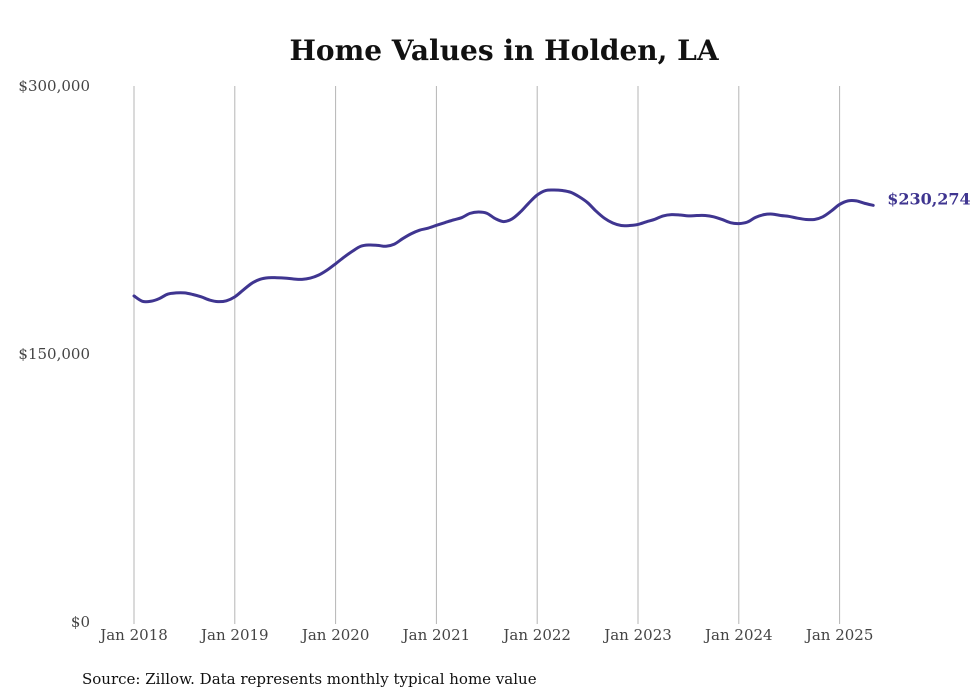 The height and width of the screenshot is (699, 980). Describe the element at coordinates (80, 622) in the screenshot. I see `y-tick-label: $0` at that location.